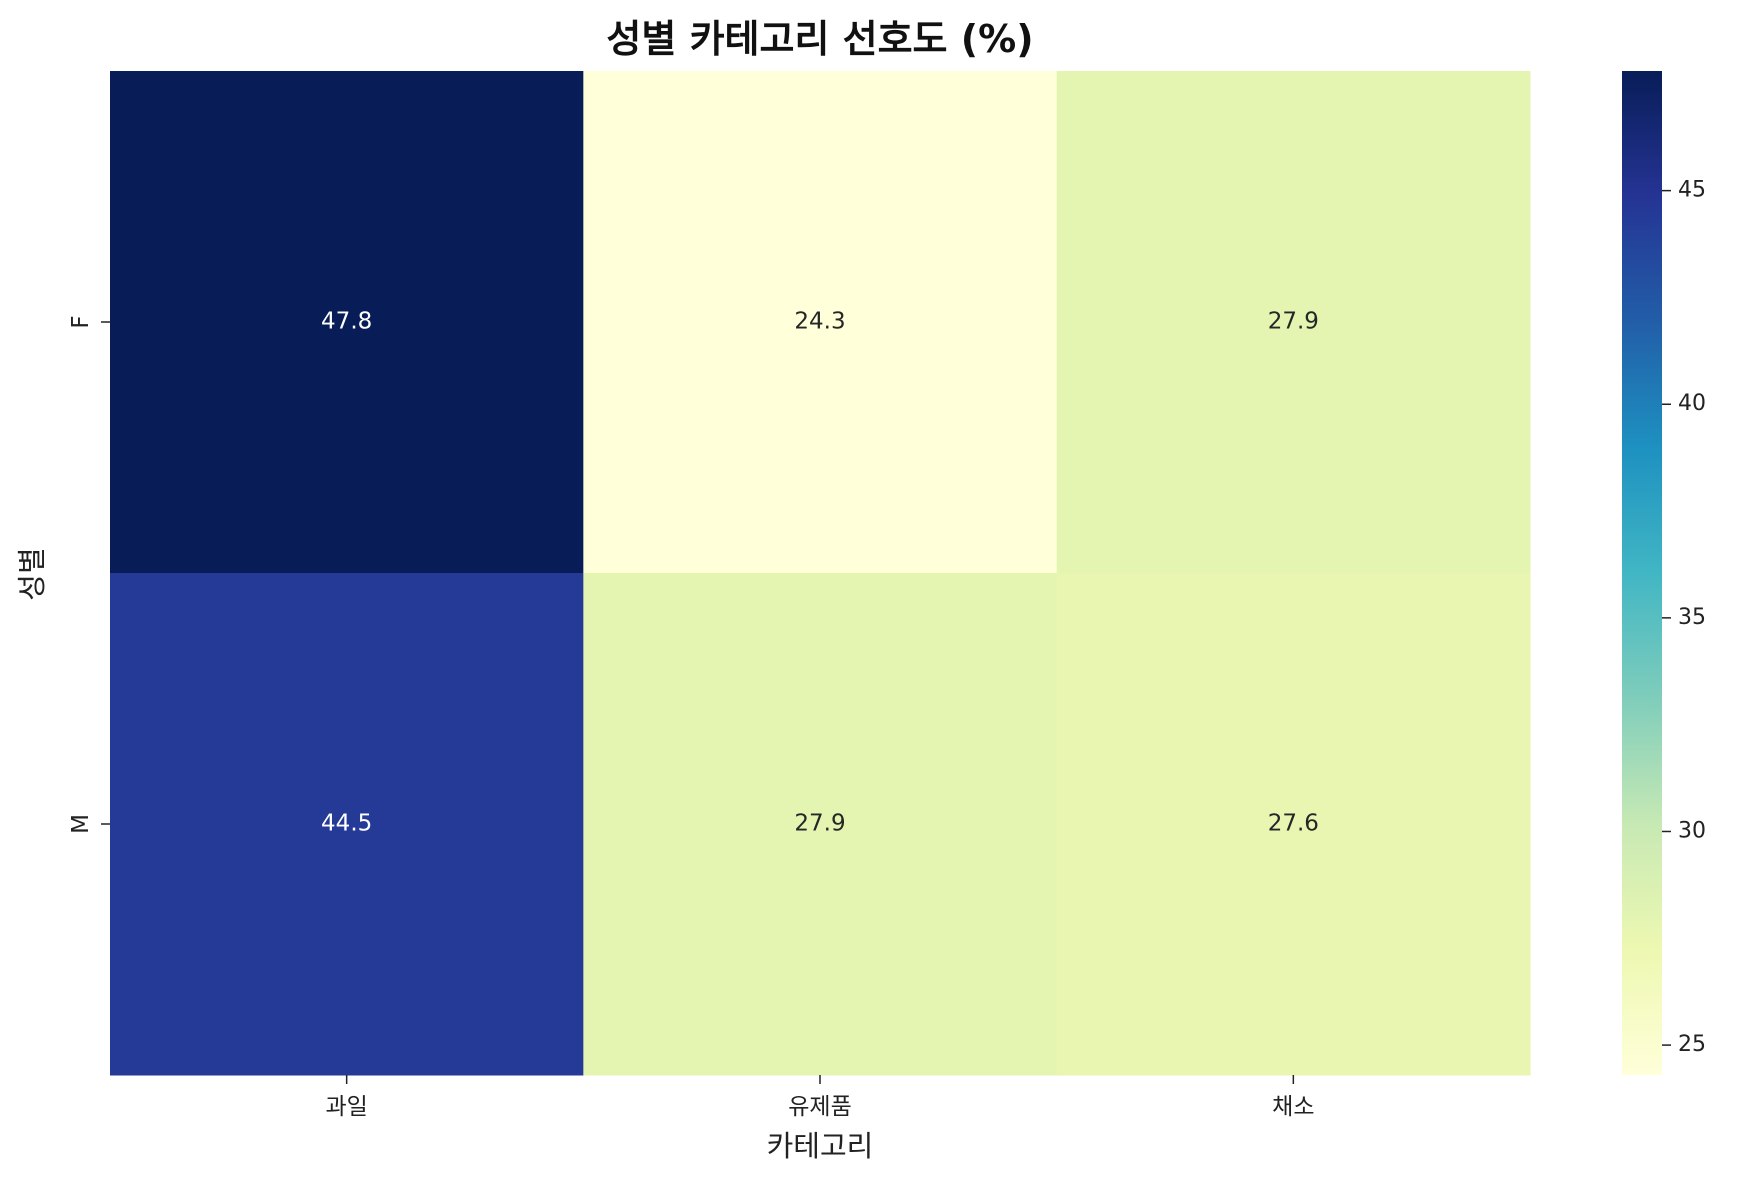 This screenshot has width=1737, height=1180. What do you see at coordinates (81, 321) in the screenshot?
I see `y-tick-label: F` at bounding box center [81, 321].